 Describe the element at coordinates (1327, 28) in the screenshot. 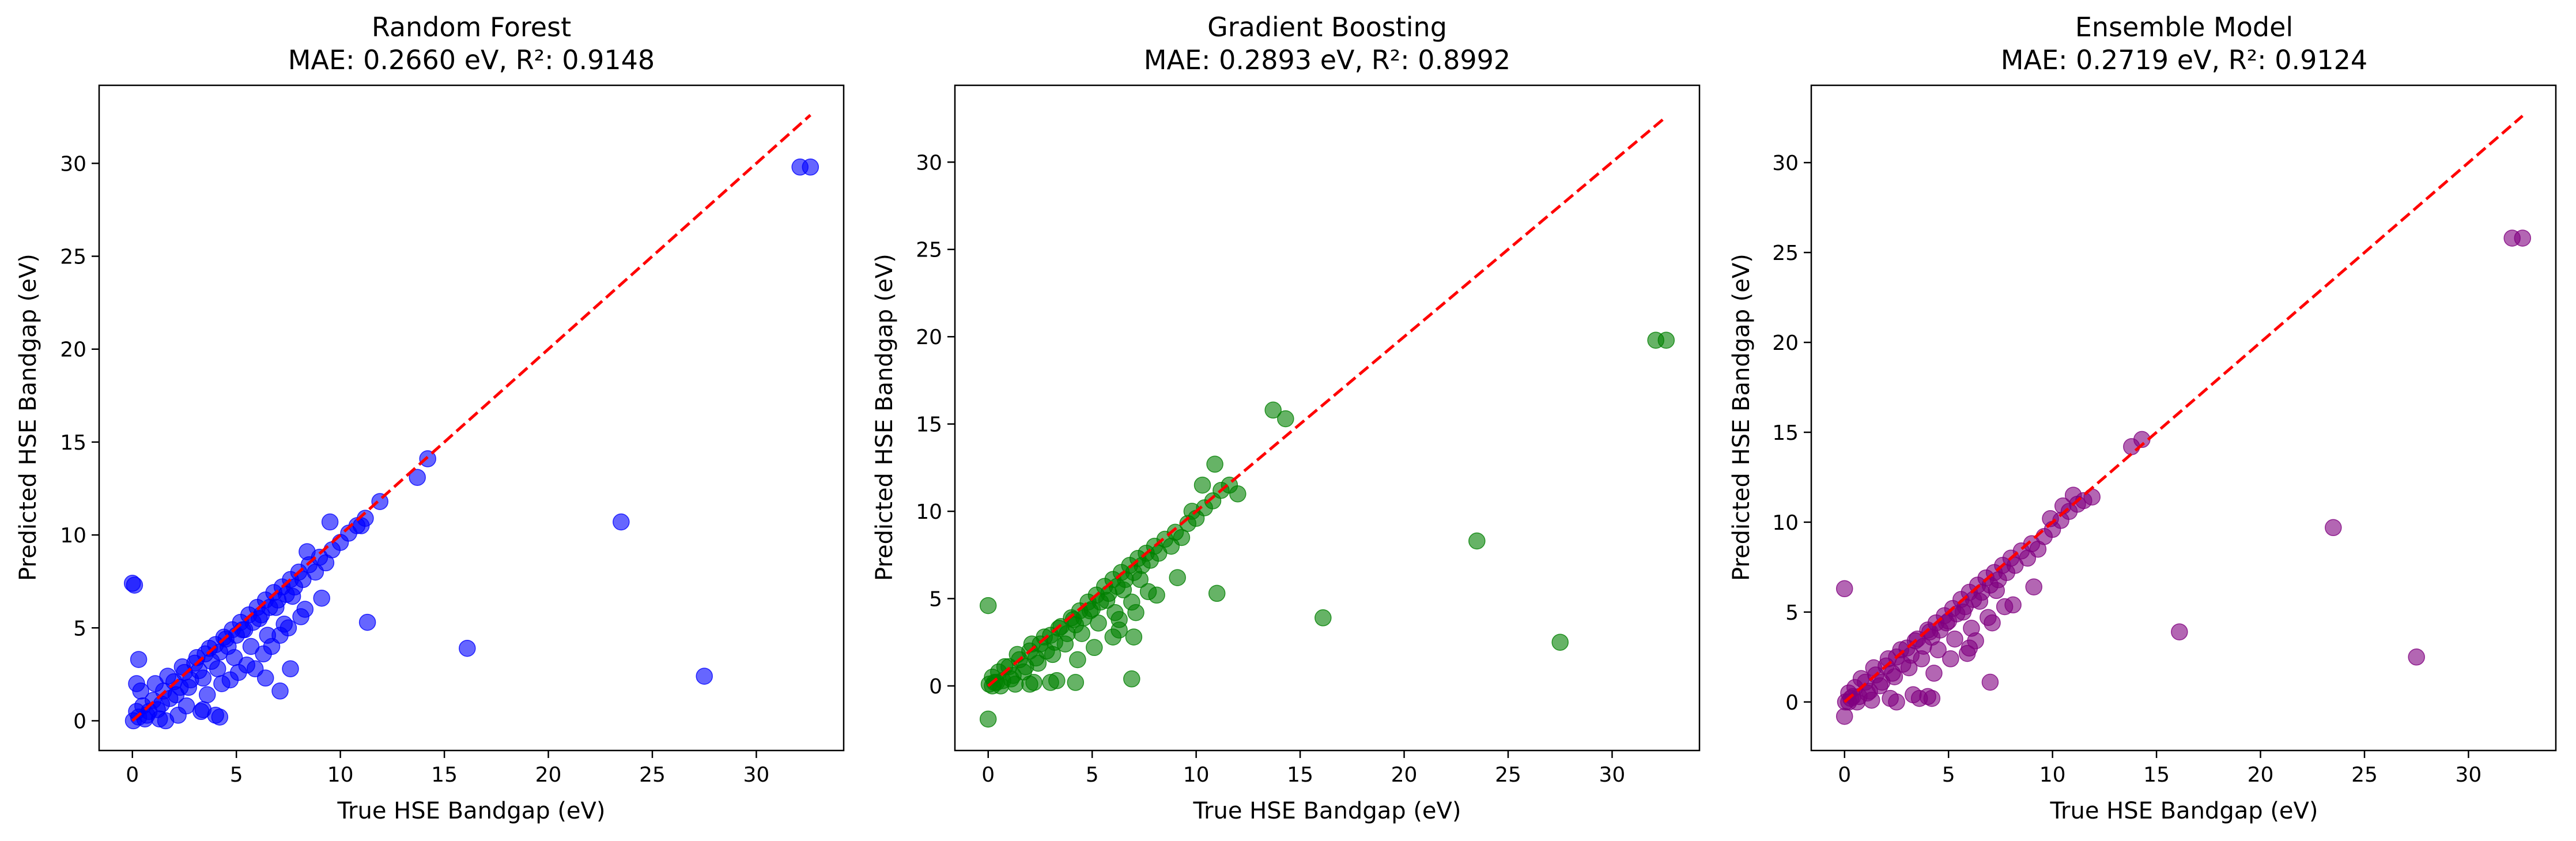

I see `panel-title: Gradient Boosting` at that location.